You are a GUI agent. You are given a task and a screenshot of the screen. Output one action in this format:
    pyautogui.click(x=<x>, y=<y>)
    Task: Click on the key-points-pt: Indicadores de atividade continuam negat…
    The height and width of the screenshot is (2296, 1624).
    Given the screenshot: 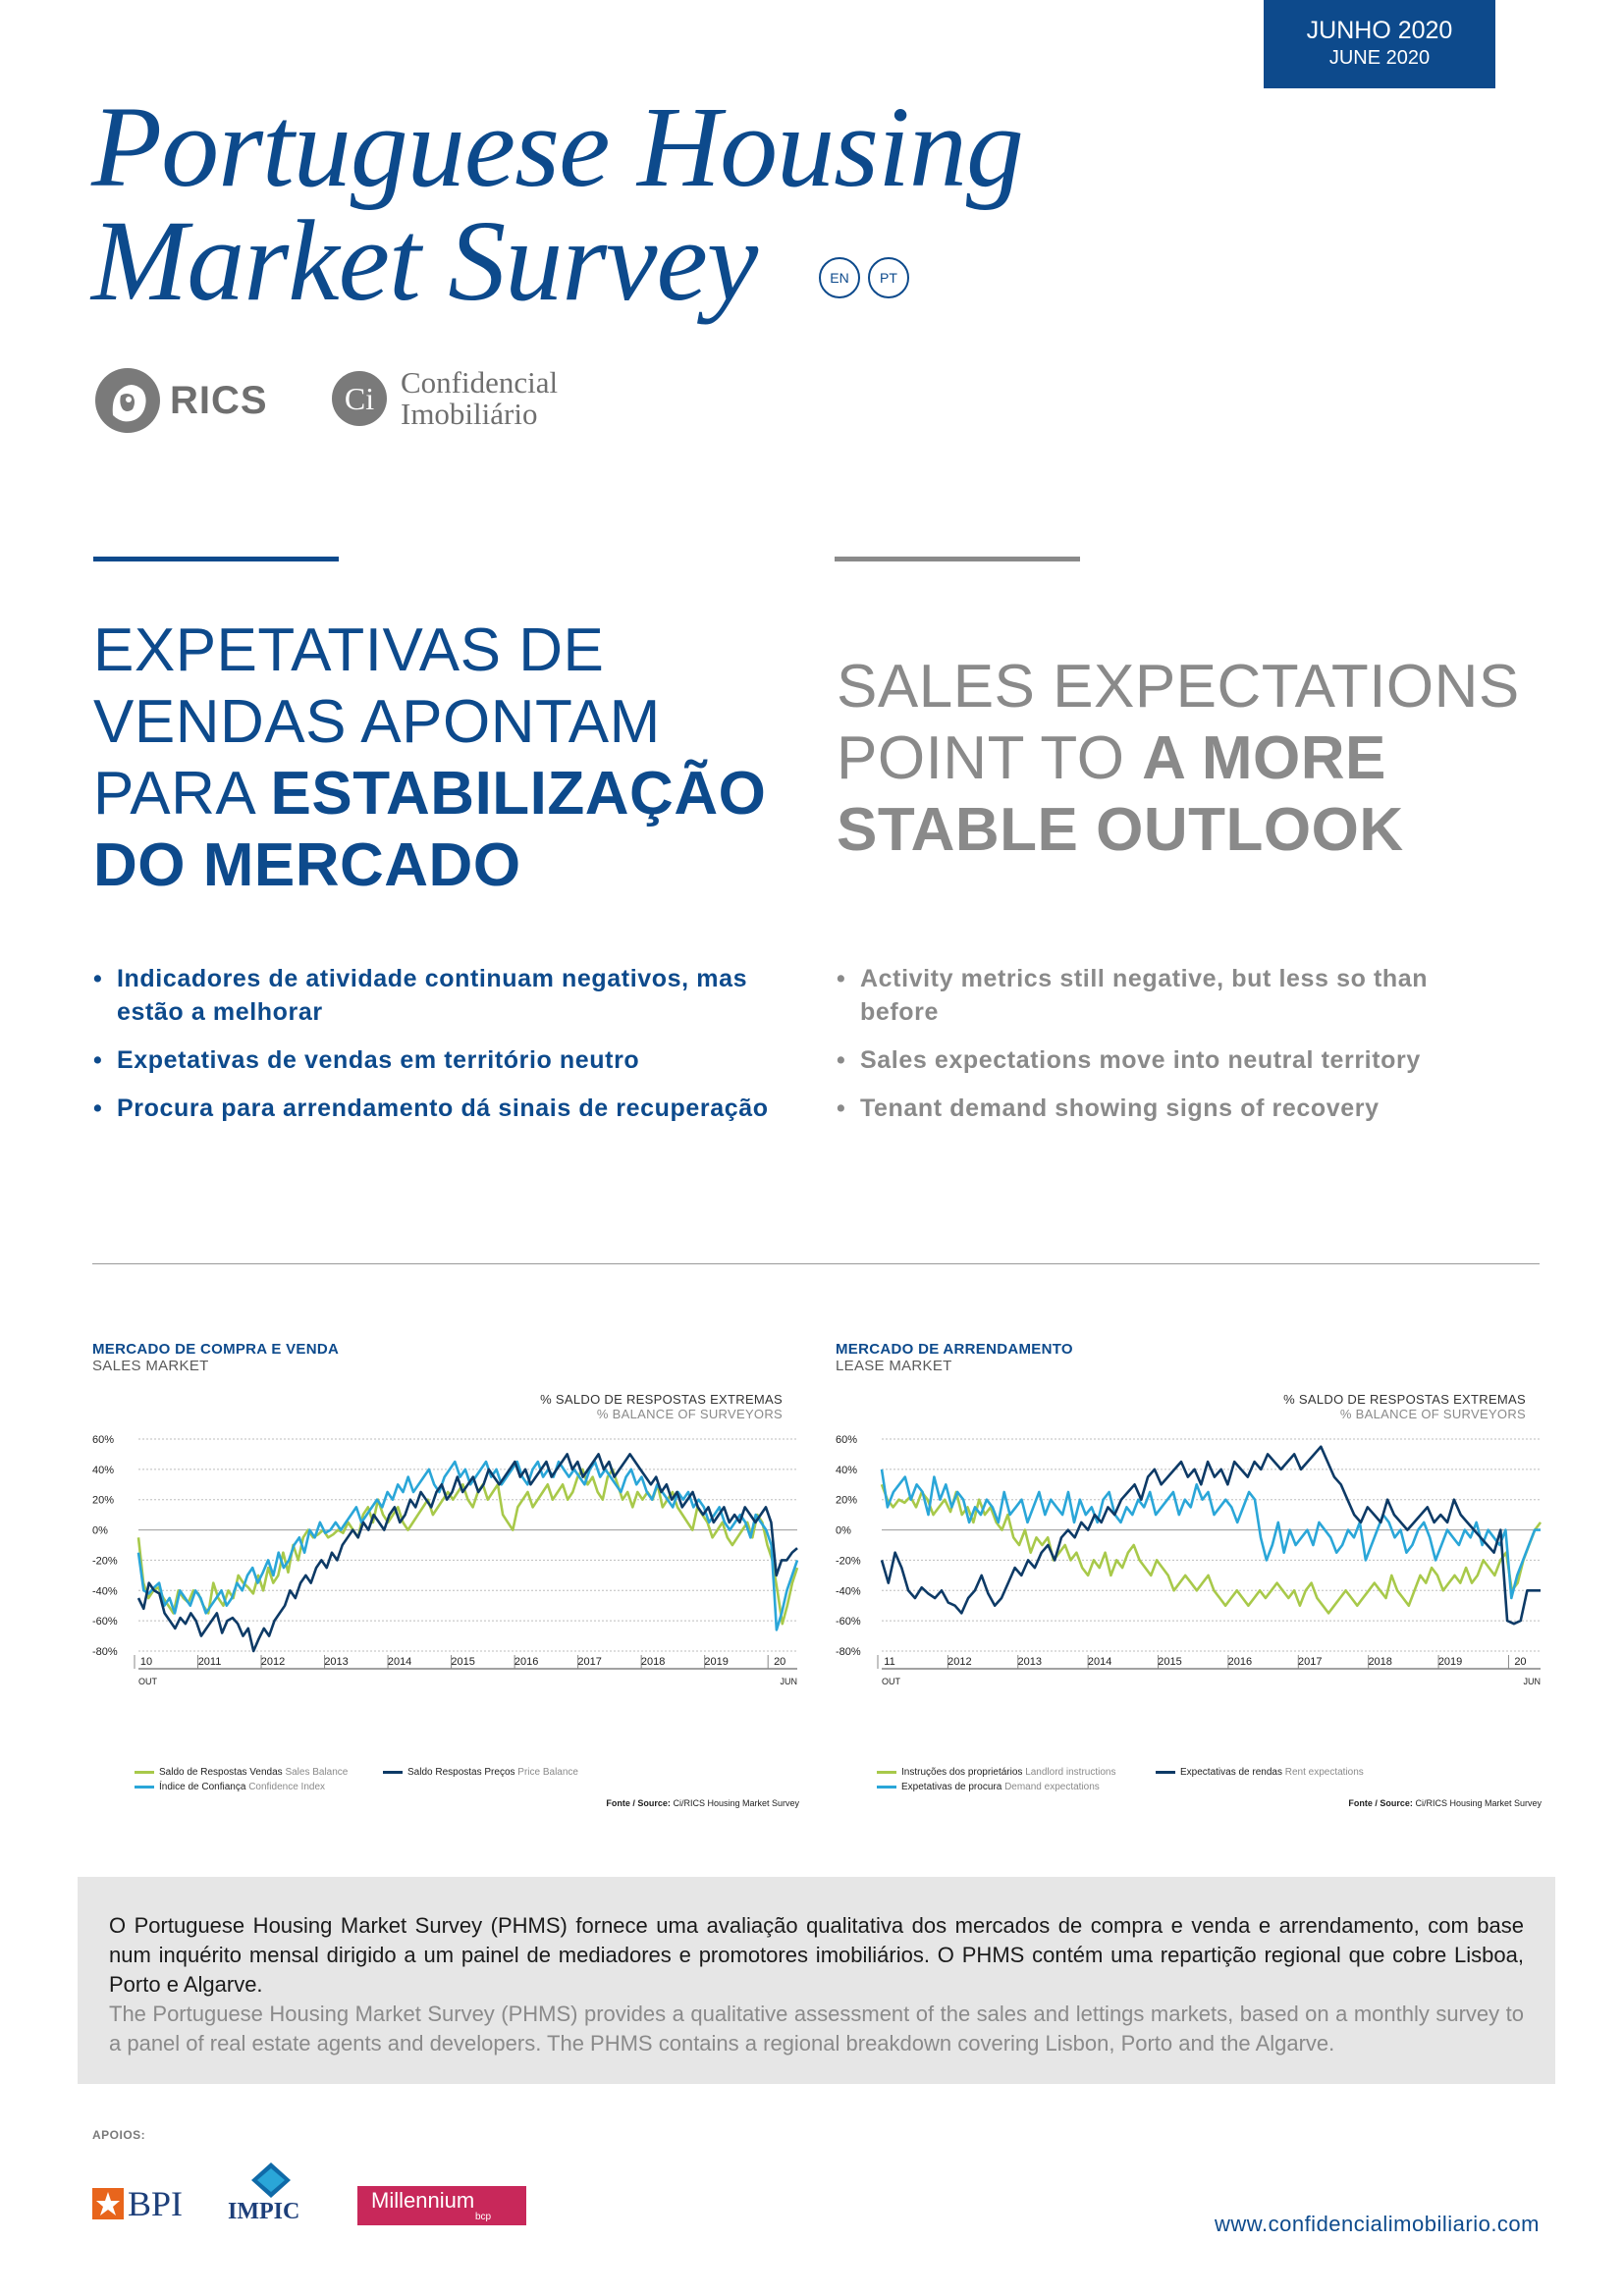 What is the action you would take?
    pyautogui.click(x=446, y=1051)
    